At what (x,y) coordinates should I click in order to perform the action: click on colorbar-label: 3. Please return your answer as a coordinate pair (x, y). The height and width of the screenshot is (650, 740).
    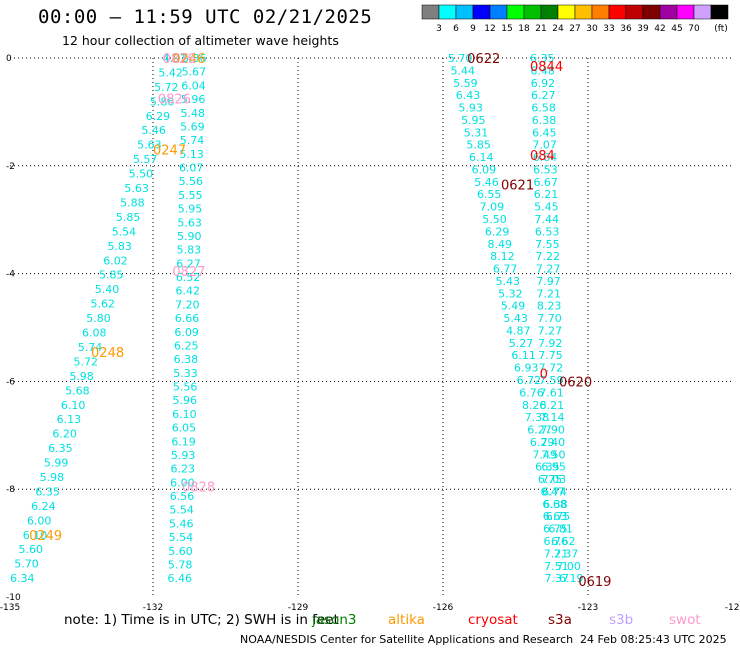
    Looking at the image, I should click on (439, 29).